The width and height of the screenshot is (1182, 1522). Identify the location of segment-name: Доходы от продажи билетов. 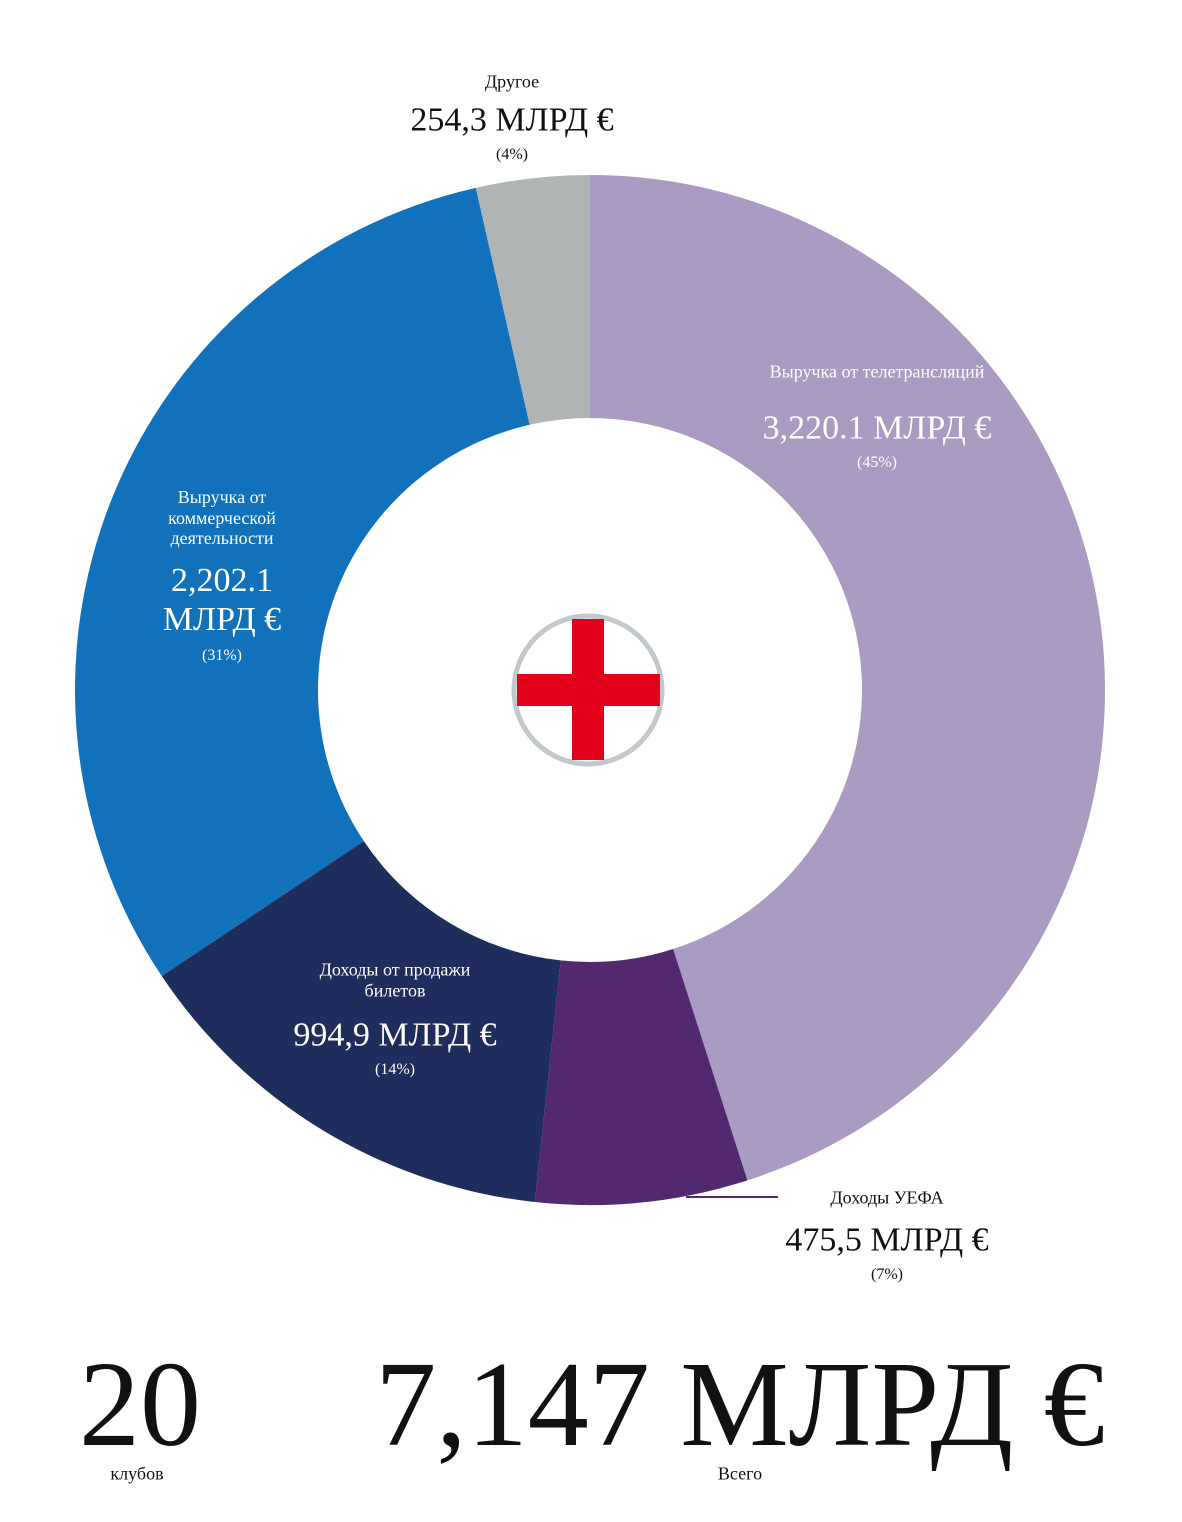
(395, 979).